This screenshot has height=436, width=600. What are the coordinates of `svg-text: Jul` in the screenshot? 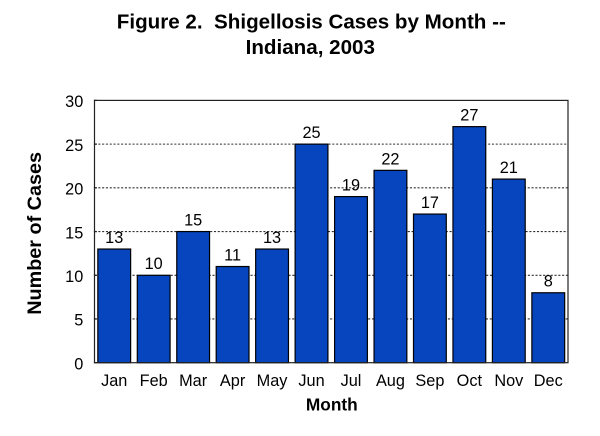 It's located at (351, 381).